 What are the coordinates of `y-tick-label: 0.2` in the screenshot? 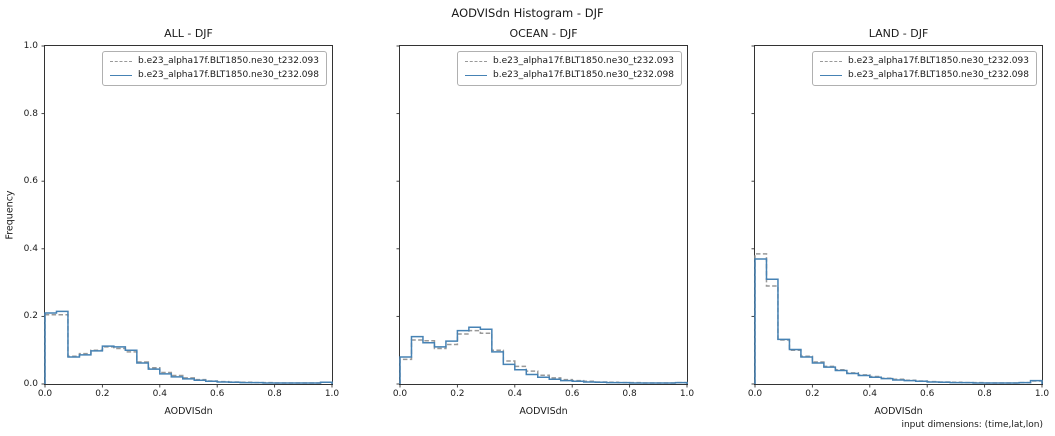 It's located at (30, 316).